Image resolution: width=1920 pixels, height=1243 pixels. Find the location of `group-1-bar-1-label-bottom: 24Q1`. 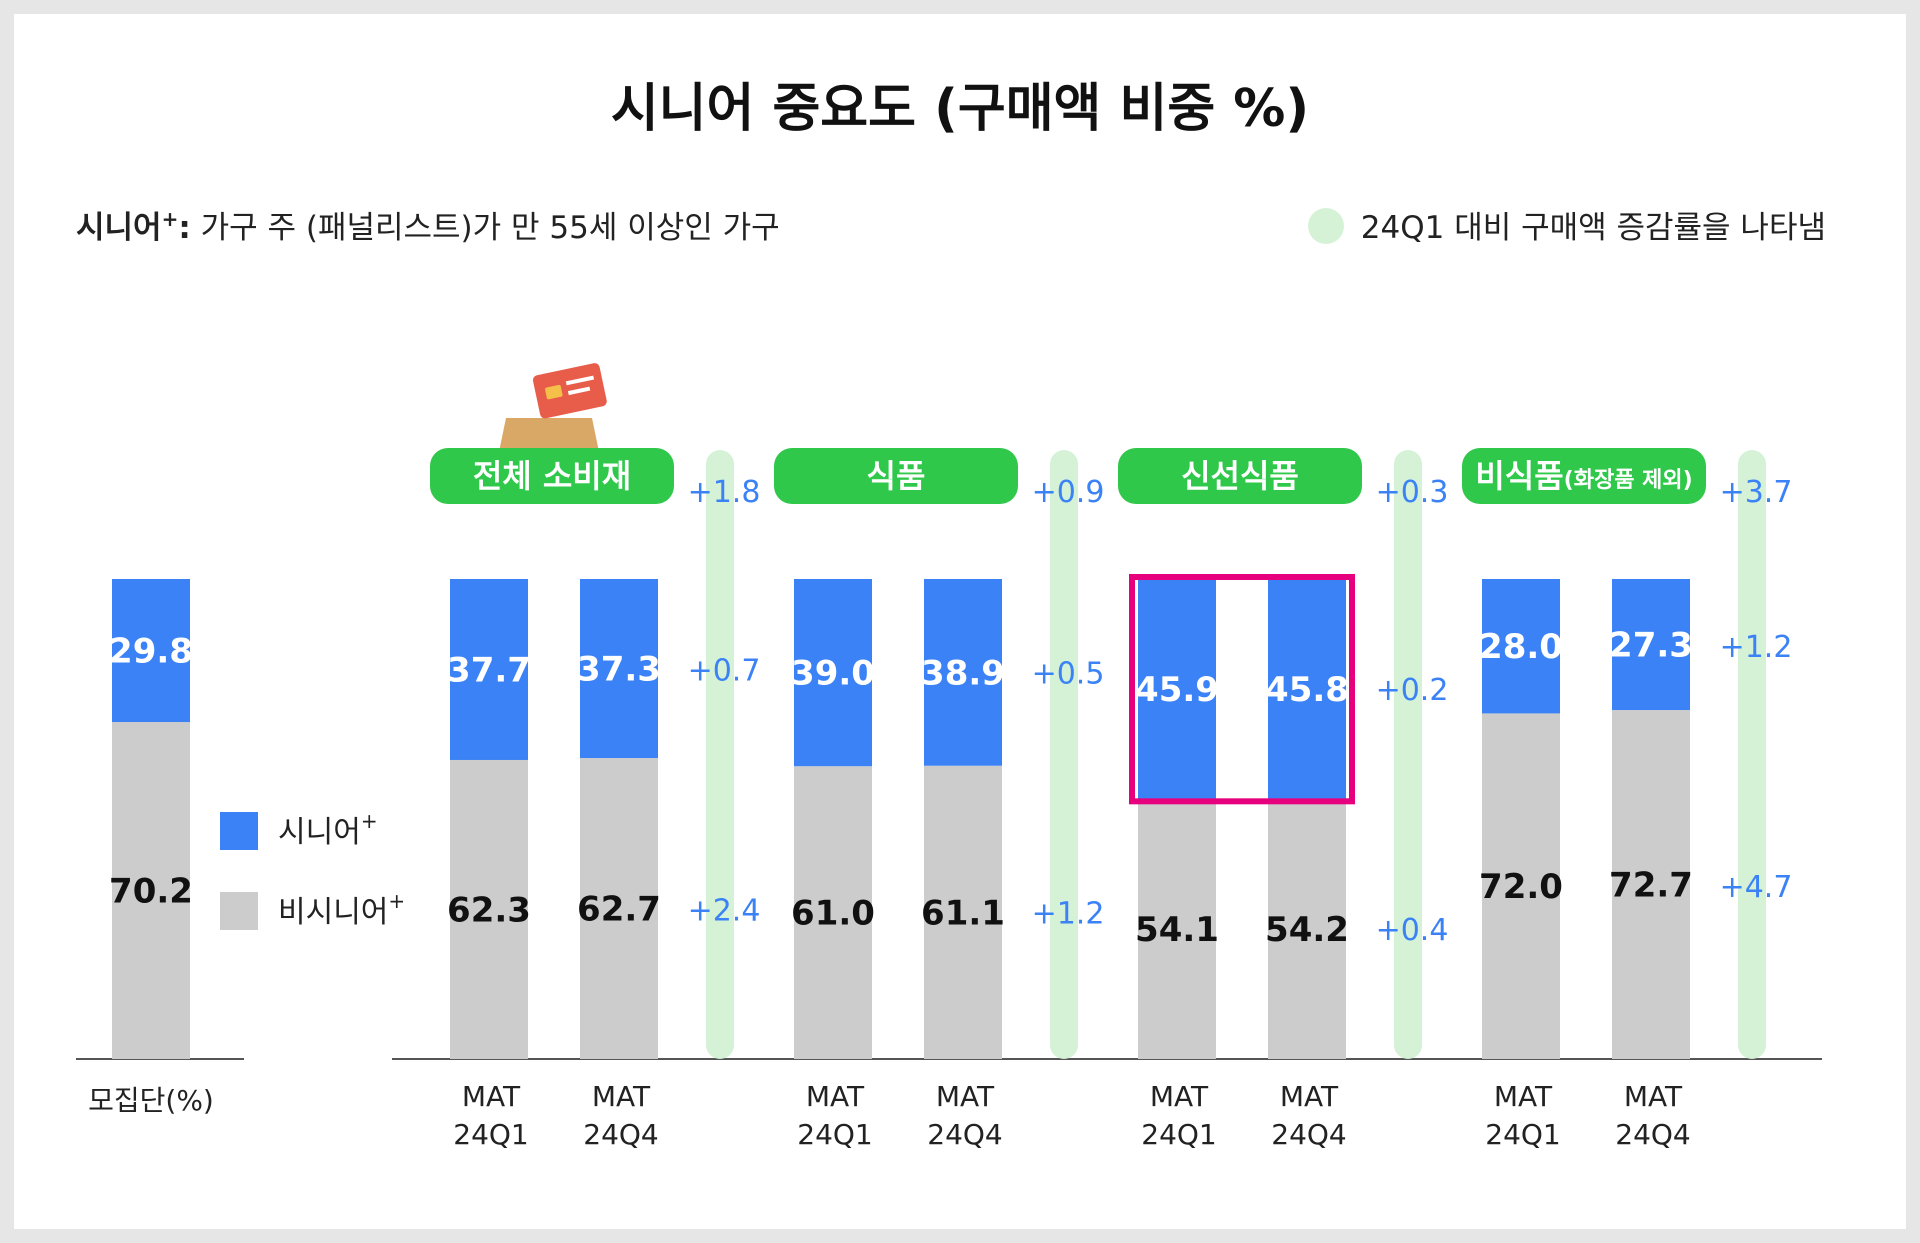

group-1-bar-1-label-bottom: 24Q1 is located at coordinates (490, 1134).